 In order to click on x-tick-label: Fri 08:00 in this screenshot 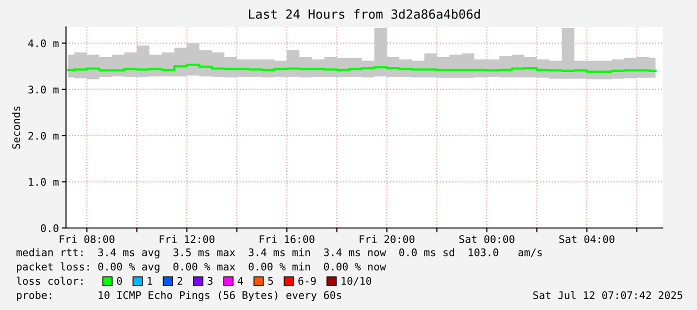, I will do `click(87, 239)`.